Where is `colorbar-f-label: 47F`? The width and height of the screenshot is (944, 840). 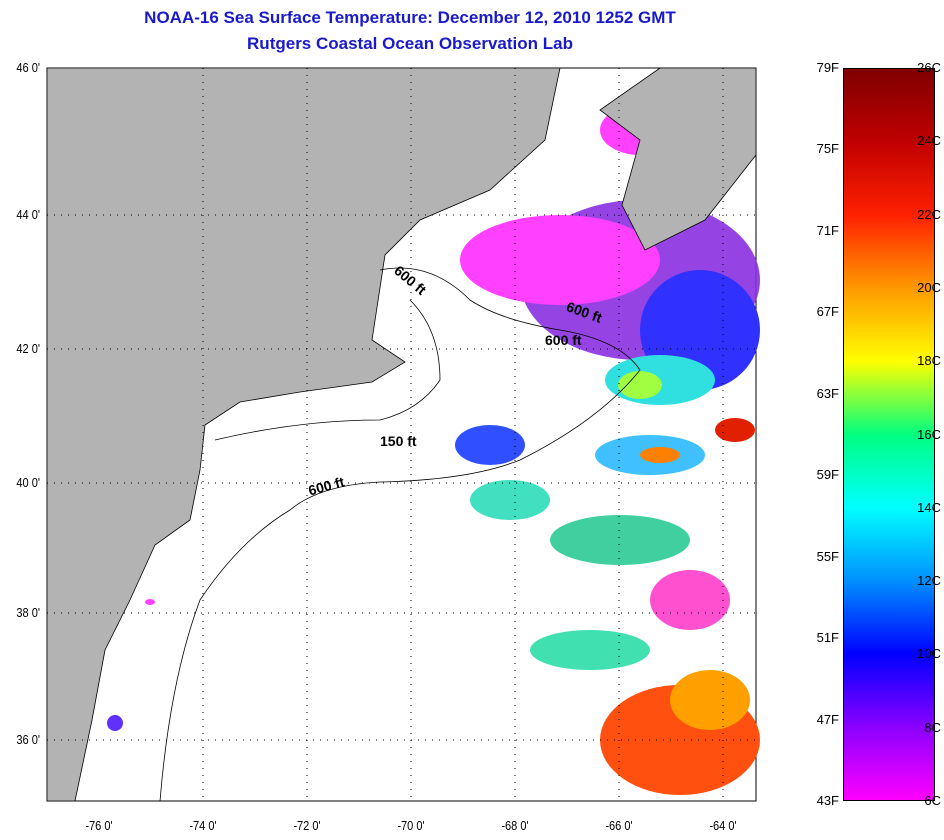 colorbar-f-label: 47F is located at coordinates (827, 719).